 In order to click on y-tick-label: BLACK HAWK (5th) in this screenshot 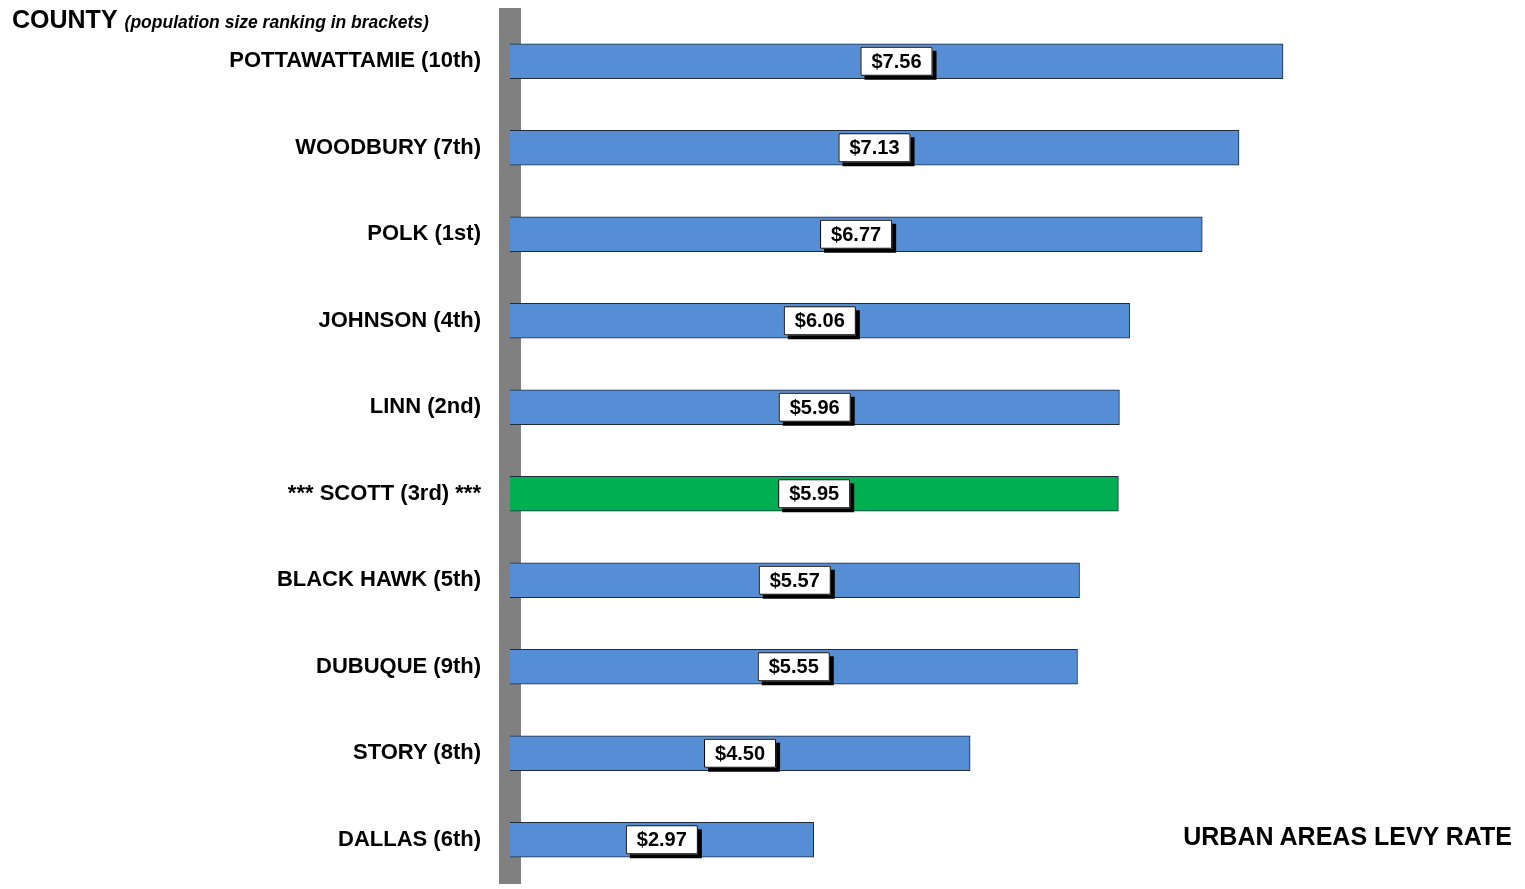, I will do `click(378, 579)`.